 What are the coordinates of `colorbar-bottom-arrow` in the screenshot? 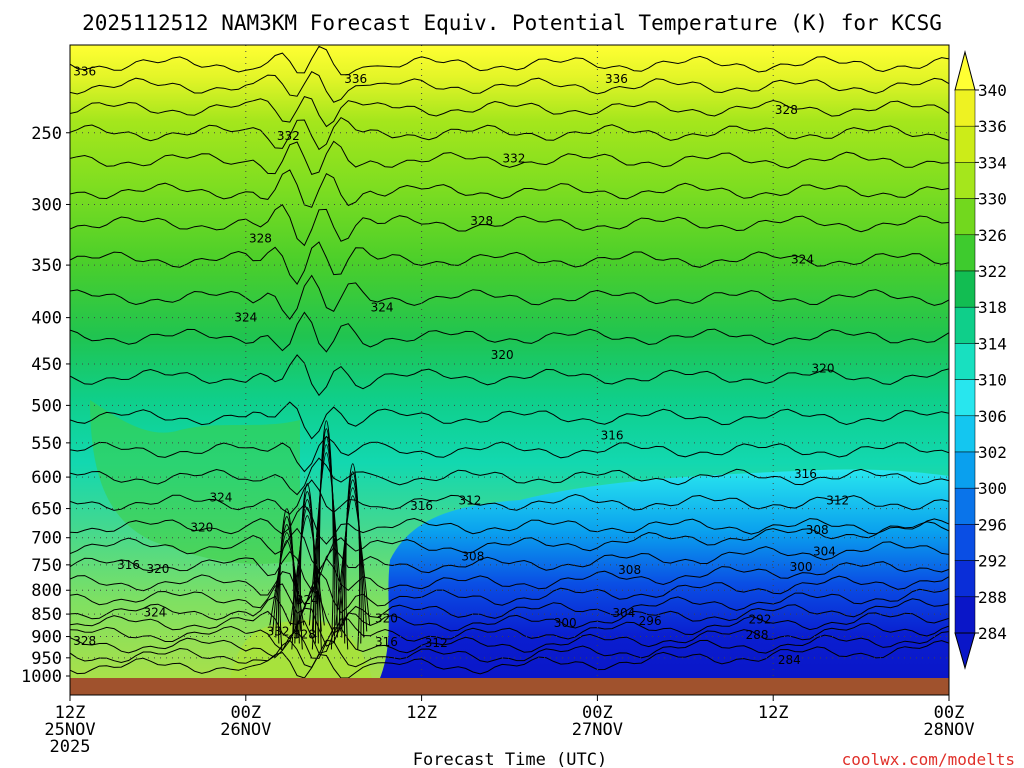 It's located at (965, 651).